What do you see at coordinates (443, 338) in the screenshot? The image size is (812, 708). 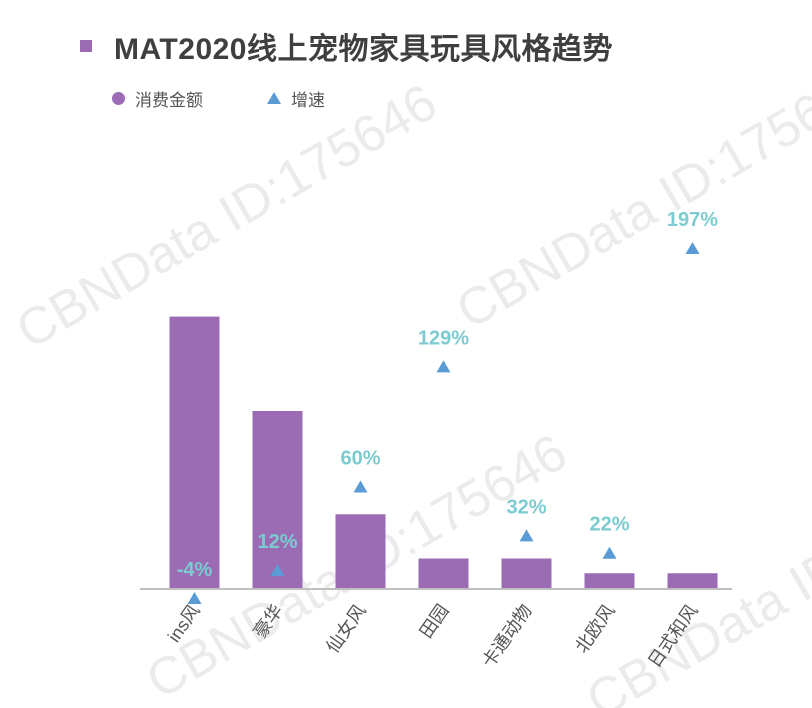 I see `growth-label-3: 129%` at bounding box center [443, 338].